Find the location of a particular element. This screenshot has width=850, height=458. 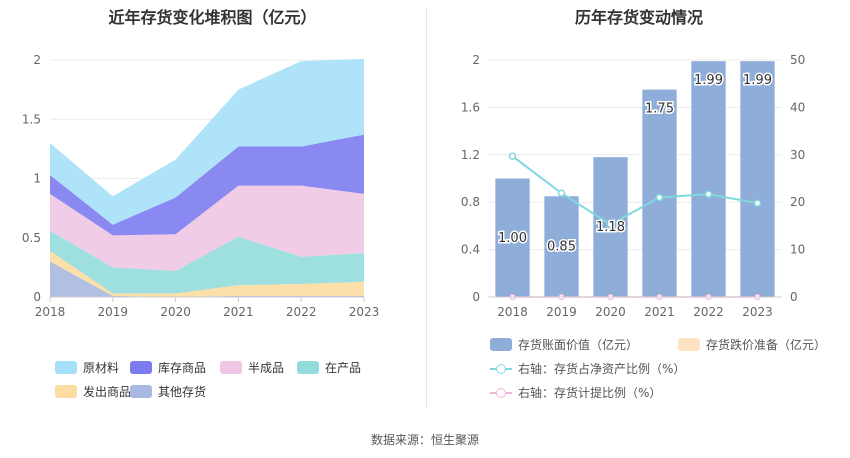

legend-item: 存货跌价准备（亿元） is located at coordinates (752, 344).